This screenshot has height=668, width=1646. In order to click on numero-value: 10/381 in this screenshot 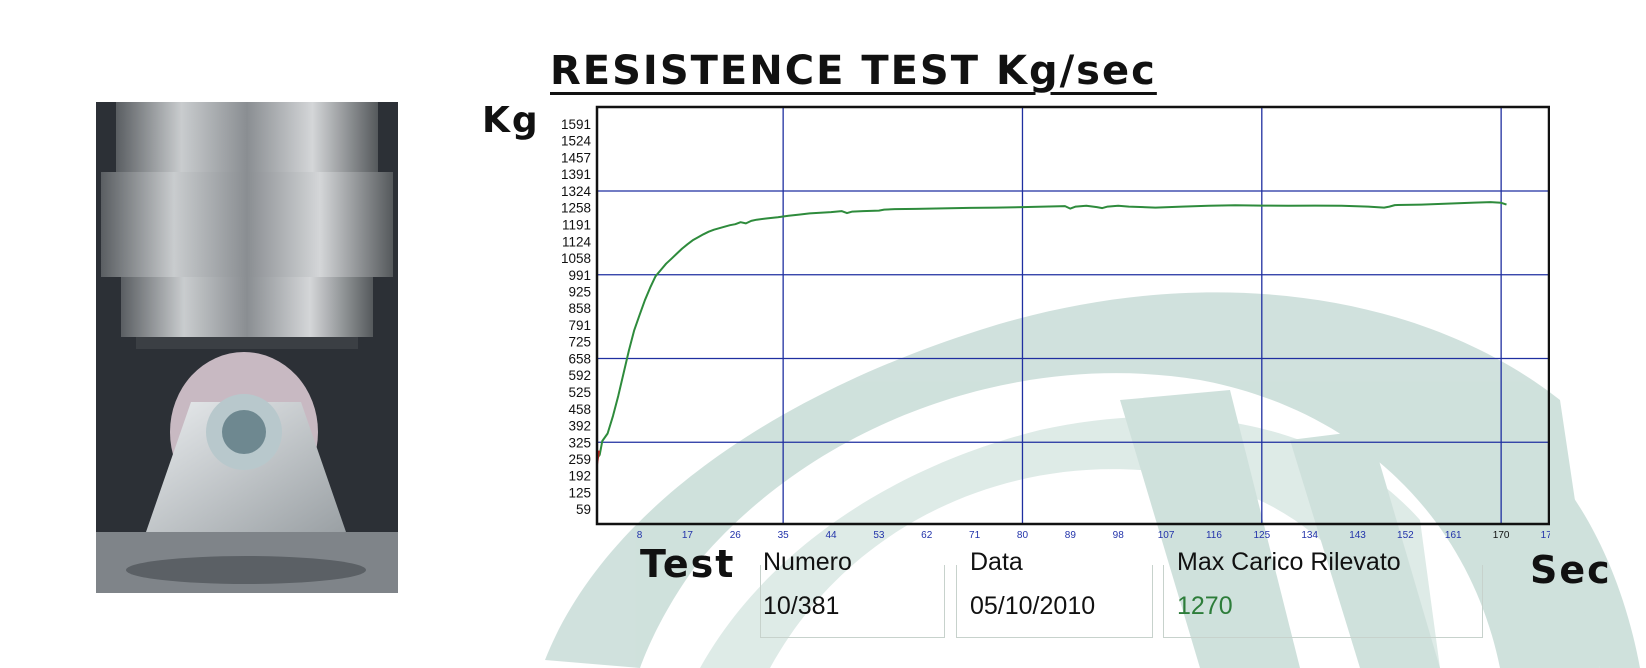, I will do `click(801, 606)`.